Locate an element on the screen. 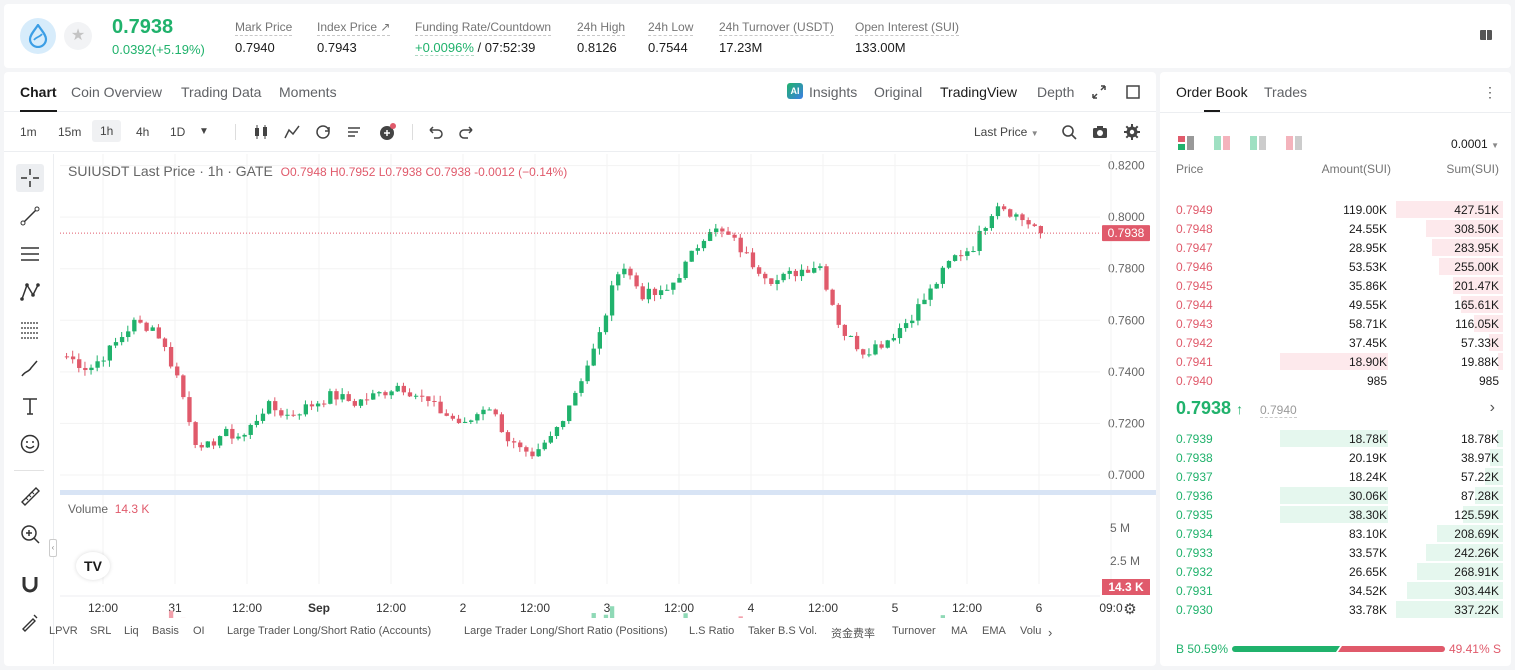 This screenshot has height=670, width=1515. x-tick-label: 5 is located at coordinates (895, 608).